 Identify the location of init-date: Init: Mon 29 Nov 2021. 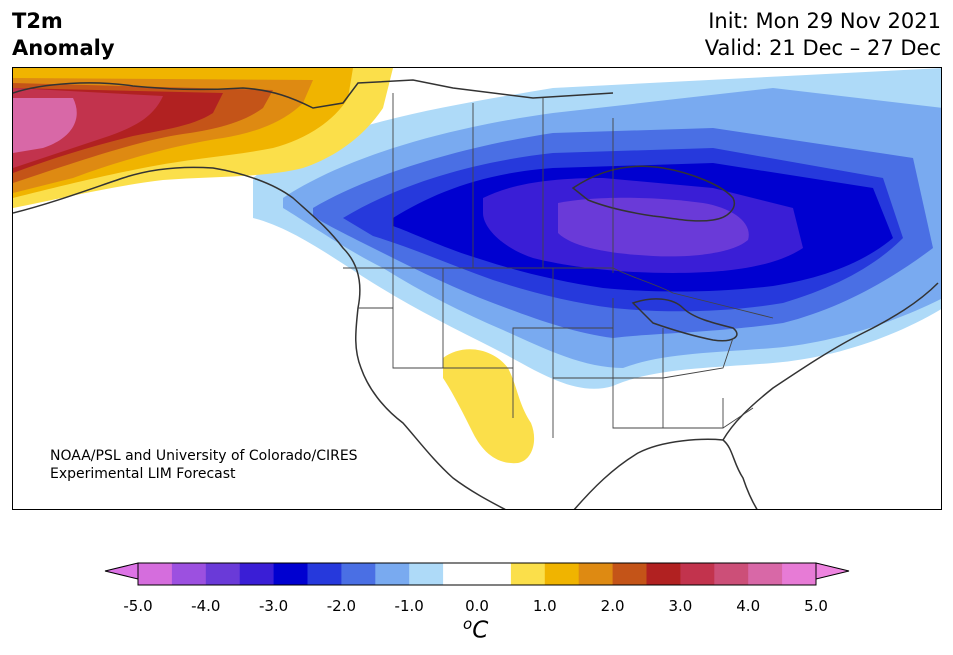
(824, 21).